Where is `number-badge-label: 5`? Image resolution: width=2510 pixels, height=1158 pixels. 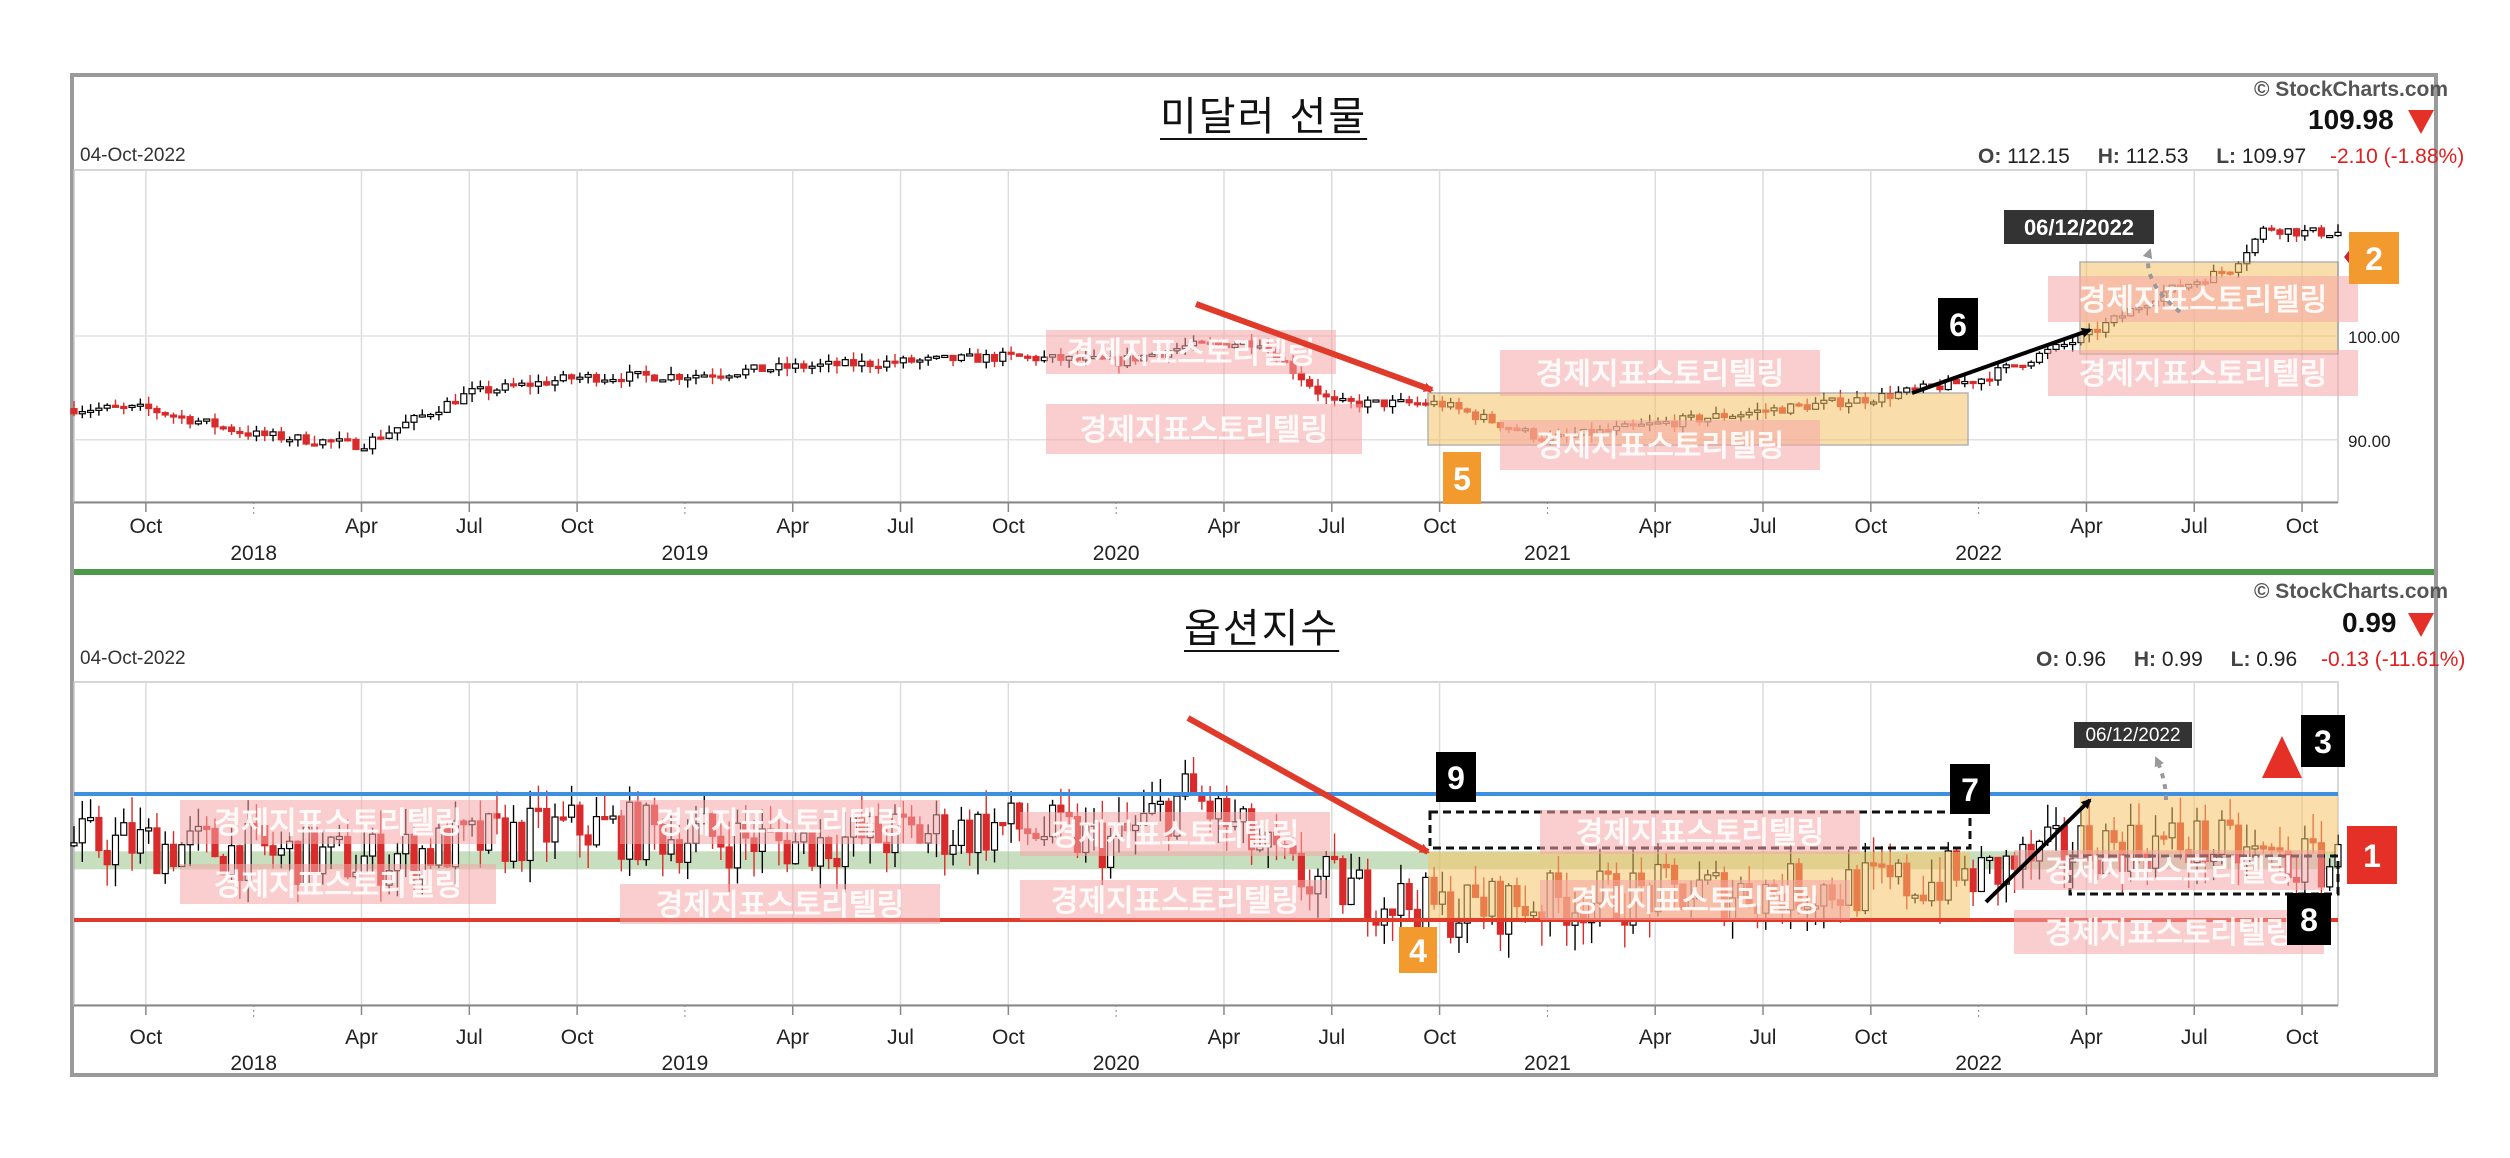
number-badge-label: 5 is located at coordinates (1462, 479).